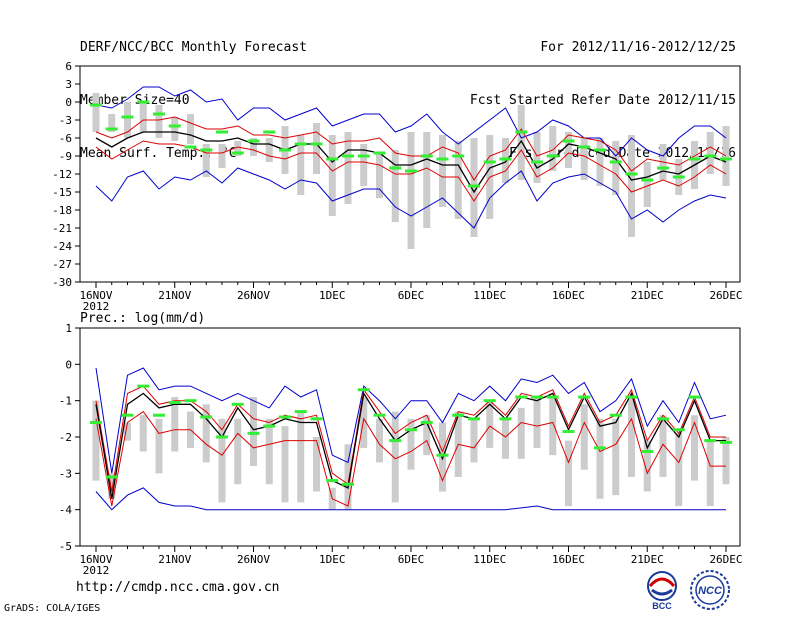 This screenshot has width=800, height=618. What do you see at coordinates (95, 295) in the screenshot?
I see `temp-x-tick-label: 16NOV` at bounding box center [95, 295].